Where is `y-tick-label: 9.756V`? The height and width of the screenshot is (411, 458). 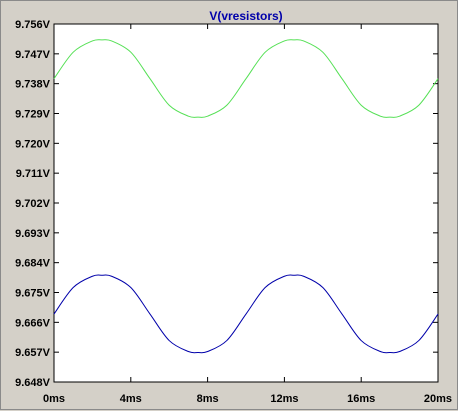
y-tick-label: 9.756V is located at coordinates (33, 25).